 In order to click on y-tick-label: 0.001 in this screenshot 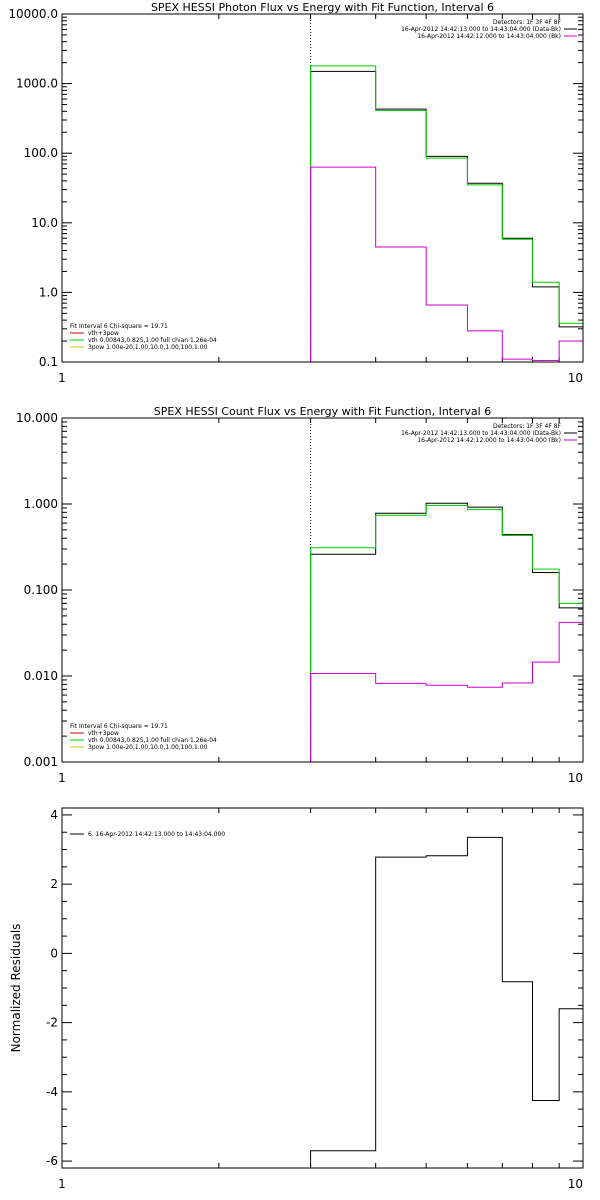, I will do `click(41, 762)`.